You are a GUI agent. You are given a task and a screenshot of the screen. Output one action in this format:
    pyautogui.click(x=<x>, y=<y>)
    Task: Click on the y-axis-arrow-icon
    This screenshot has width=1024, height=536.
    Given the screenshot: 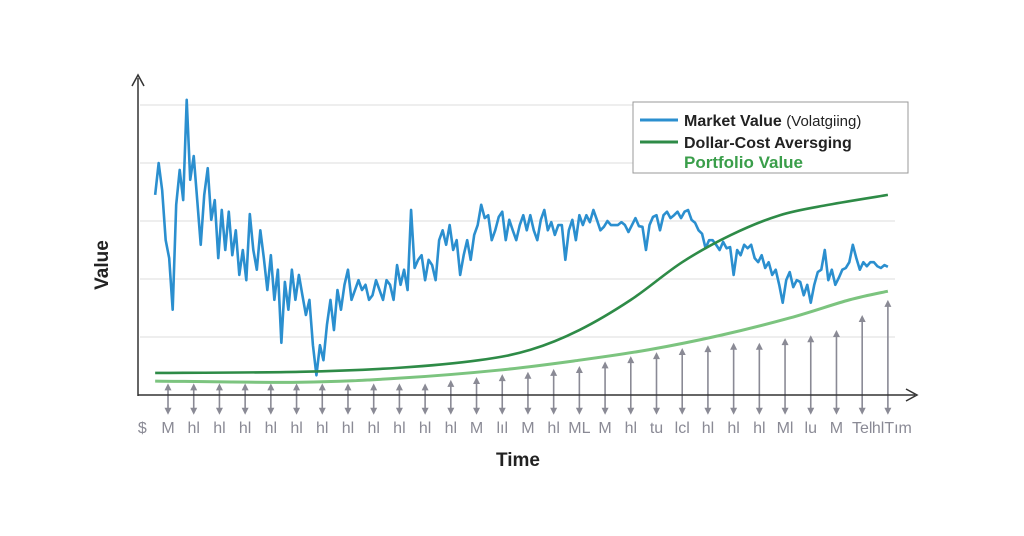 What is the action you would take?
    pyautogui.click(x=138, y=80)
    